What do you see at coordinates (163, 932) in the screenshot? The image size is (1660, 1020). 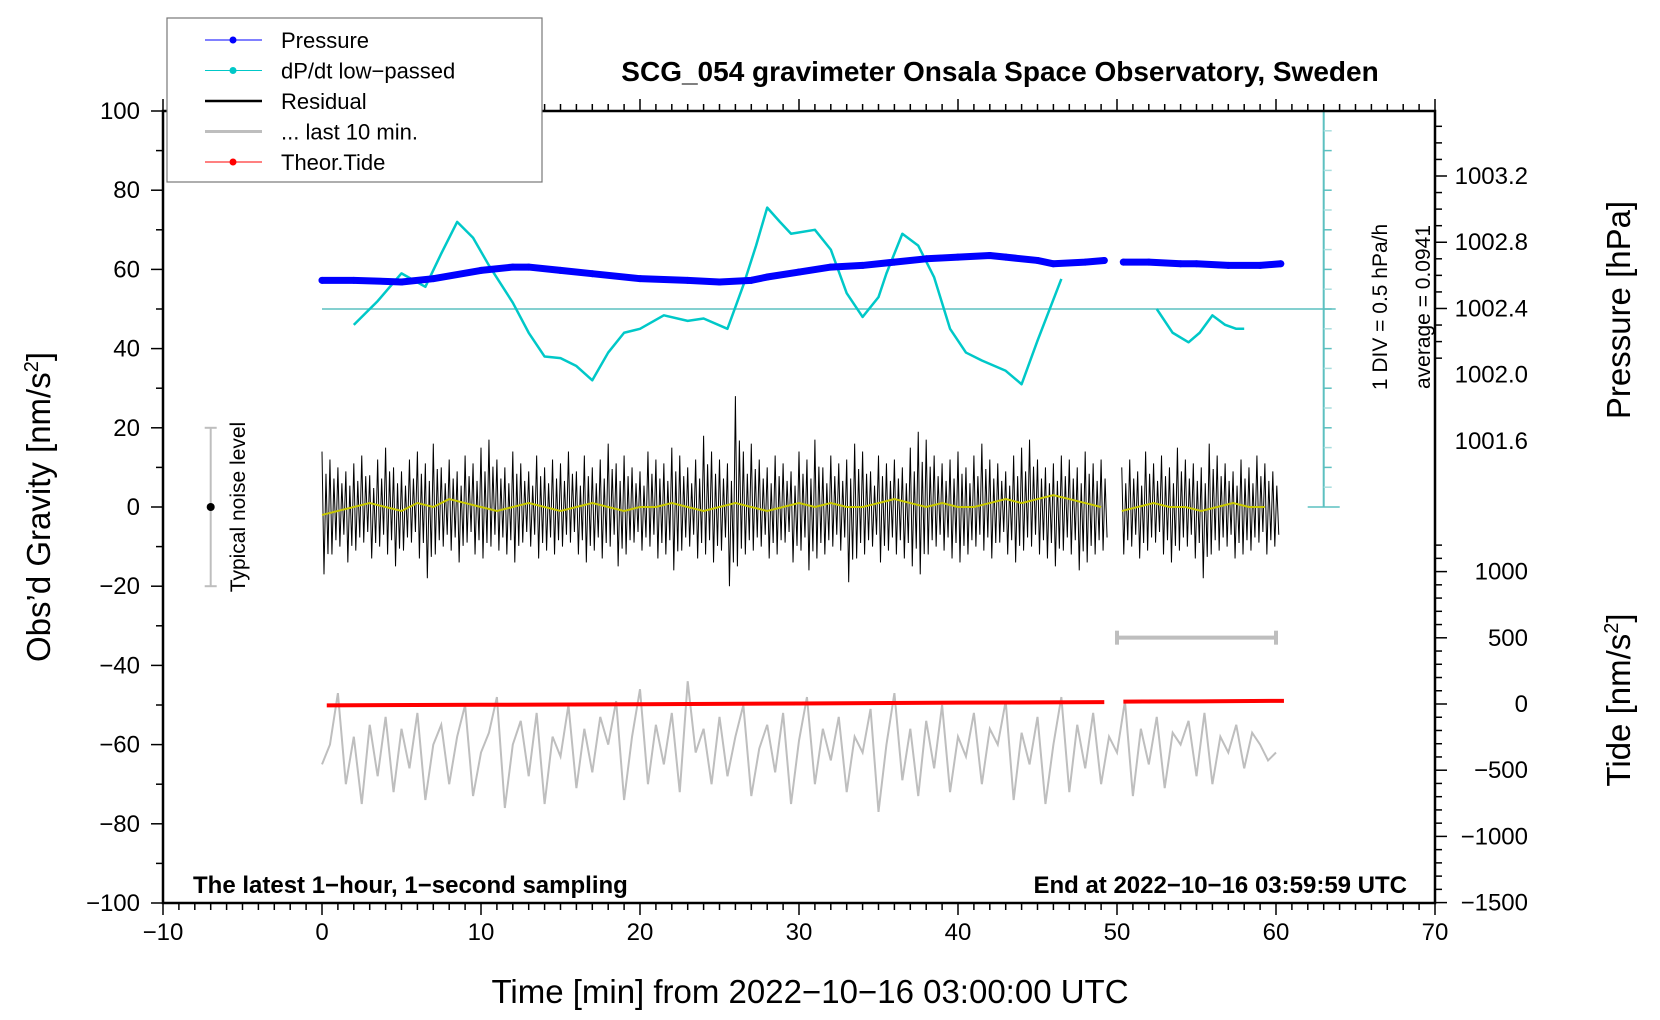 I see `x-tick-label: −10` at bounding box center [163, 932].